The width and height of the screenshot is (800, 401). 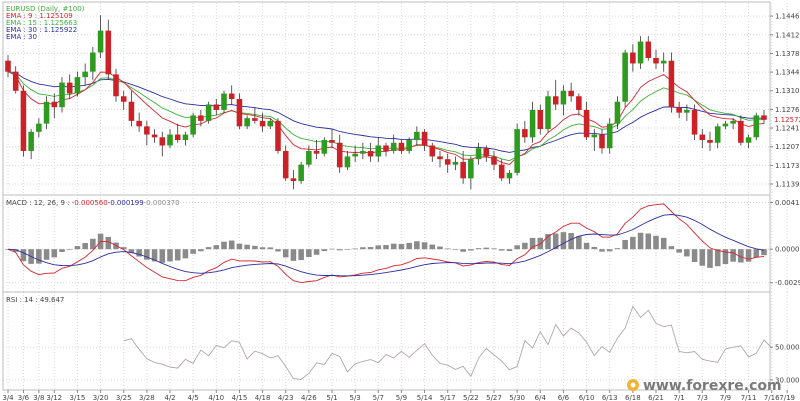 I want to click on rsi-axis: 50.000 30.0000, so click(x=785, y=364).